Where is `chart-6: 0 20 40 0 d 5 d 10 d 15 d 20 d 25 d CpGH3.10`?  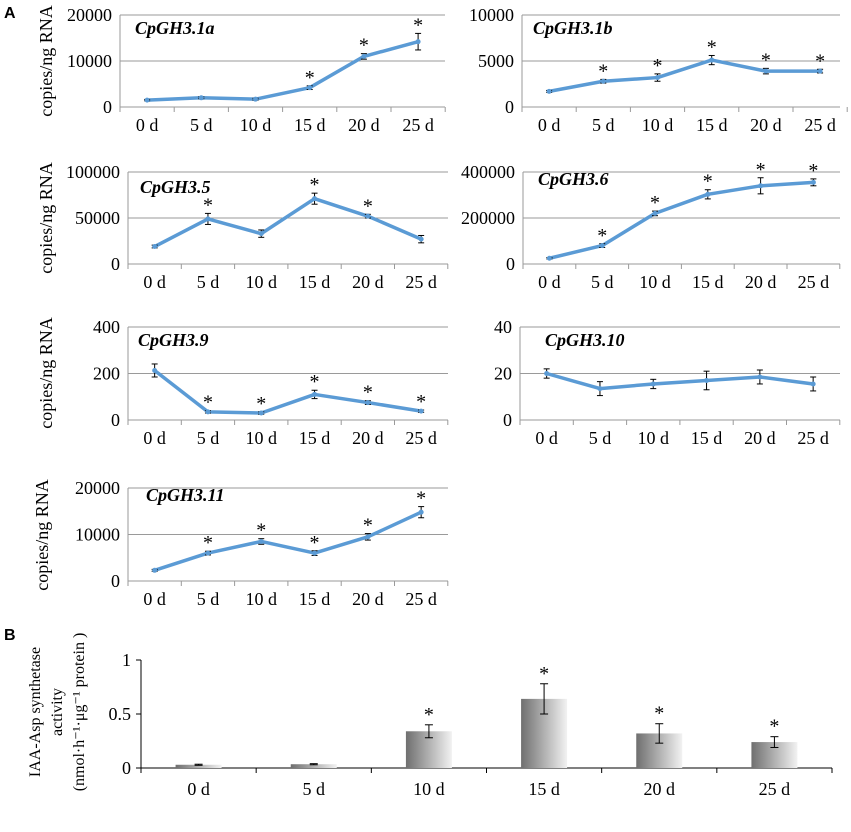 chart-6: 0 20 40 0 d 5 d 10 d 15 d 20 d 25 d CpGH3.10 is located at coordinates (667, 382).